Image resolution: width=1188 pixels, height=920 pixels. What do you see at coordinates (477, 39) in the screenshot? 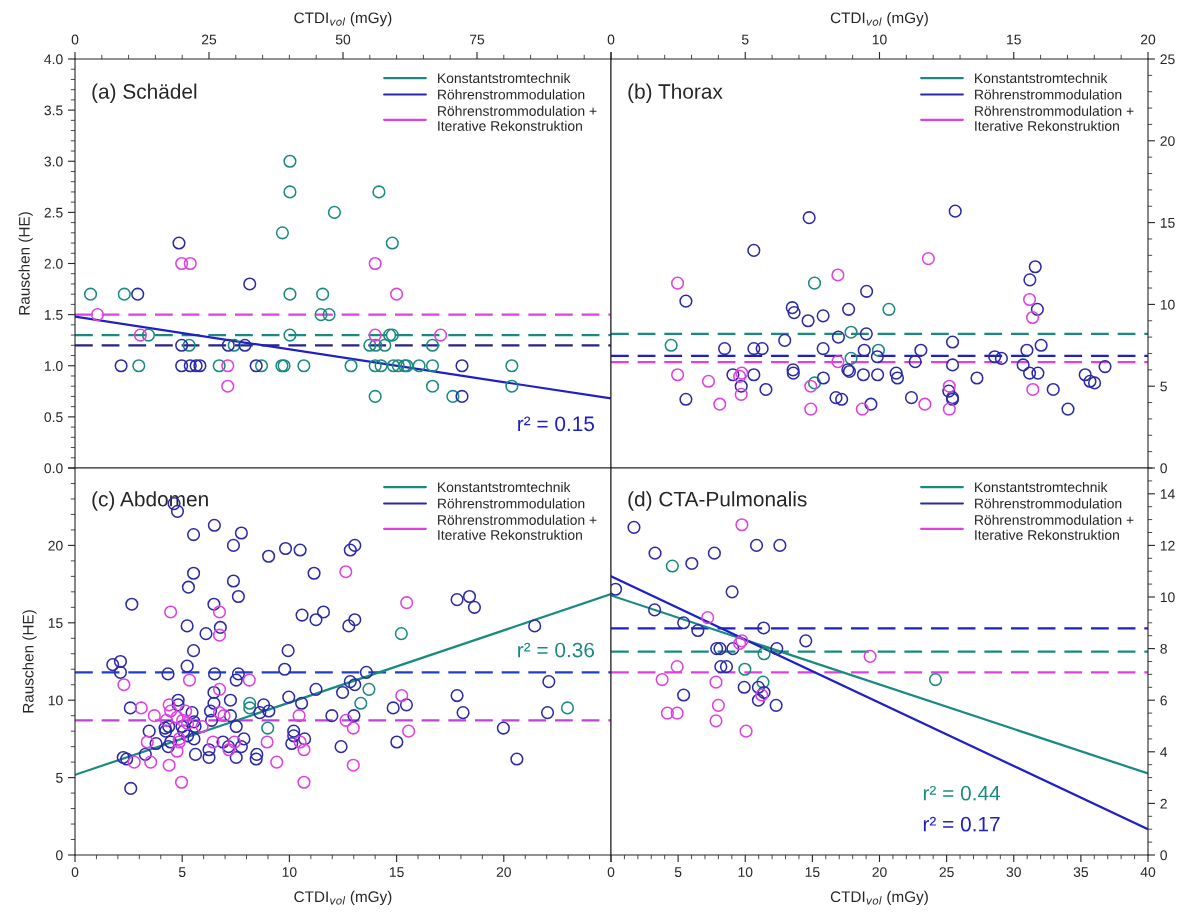
I see `x-tick-label: 75` at bounding box center [477, 39].